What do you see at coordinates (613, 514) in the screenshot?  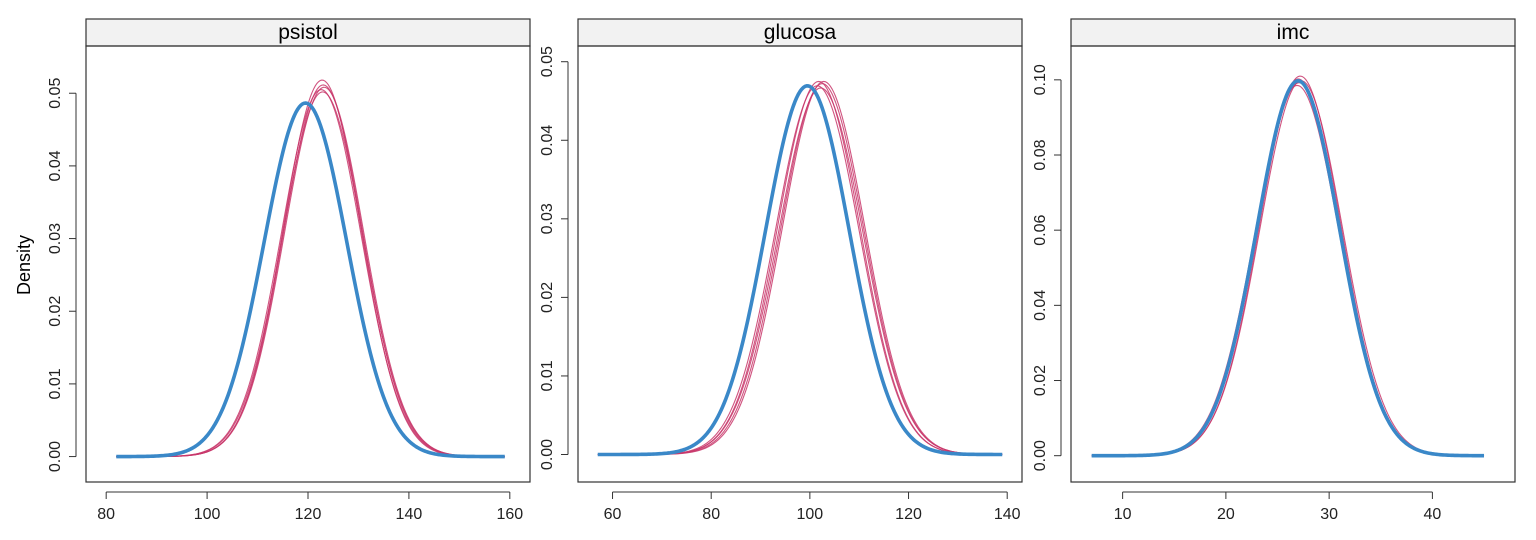 I see `x-tick-label: 60` at bounding box center [613, 514].